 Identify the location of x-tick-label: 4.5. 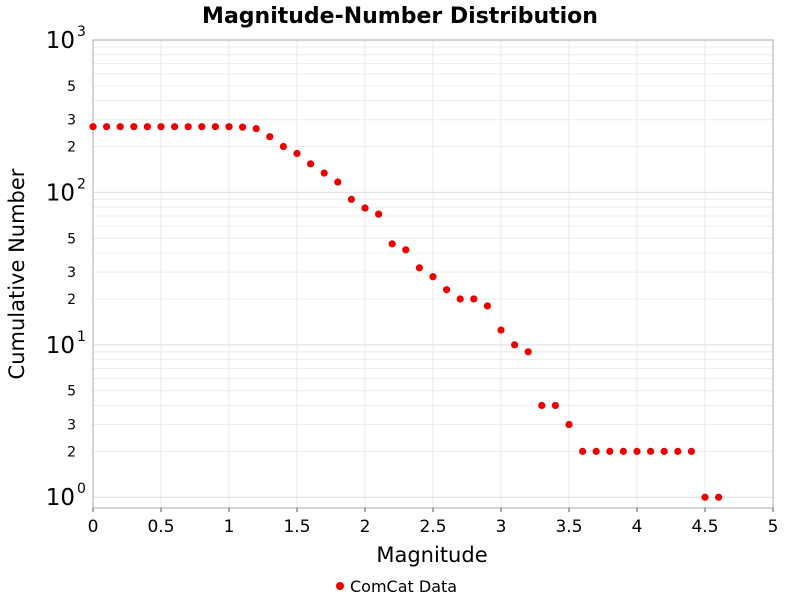
(704, 527).